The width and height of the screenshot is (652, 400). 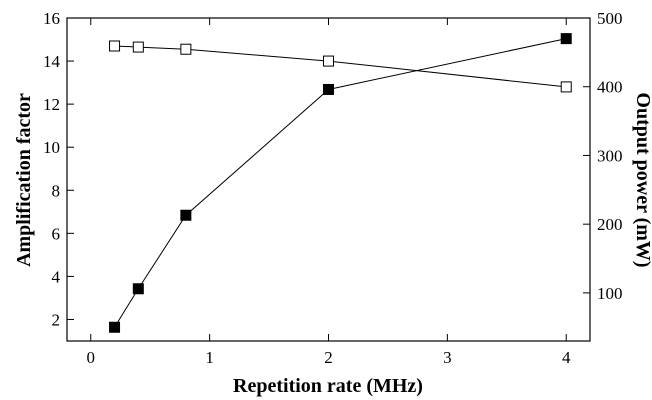 I want to click on y-left-tick-label: 2, so click(x=56, y=319).